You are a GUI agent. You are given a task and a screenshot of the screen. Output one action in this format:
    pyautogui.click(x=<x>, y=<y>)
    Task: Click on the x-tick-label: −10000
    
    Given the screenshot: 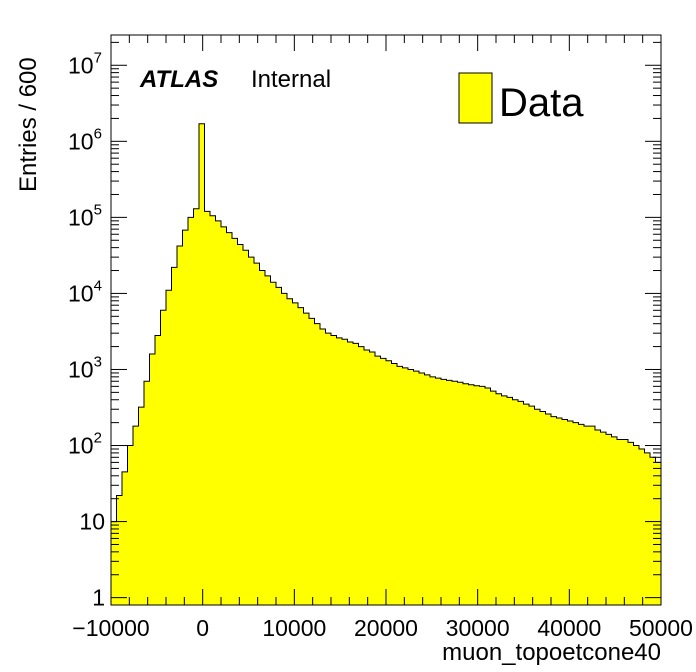 What is the action you would take?
    pyautogui.click(x=110, y=628)
    